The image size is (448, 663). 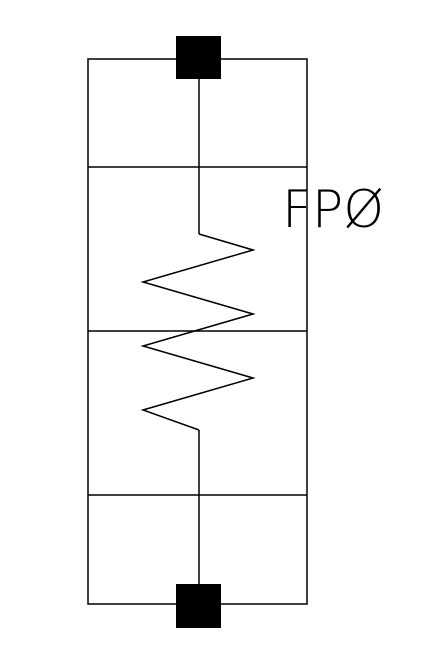 What do you see at coordinates (333, 210) in the screenshot?
I see `component-label: FPØ` at bounding box center [333, 210].